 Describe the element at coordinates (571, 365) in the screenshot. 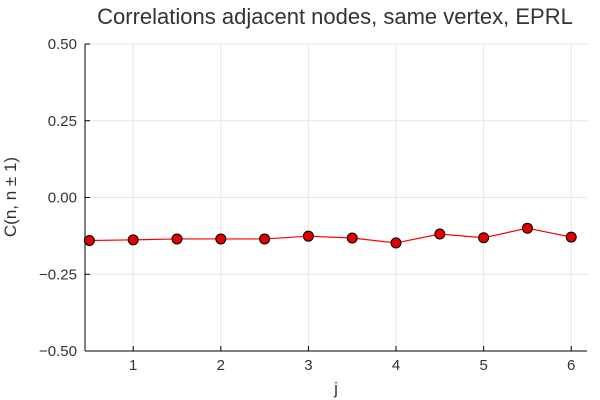

I see `x-tick-label: 6` at that location.